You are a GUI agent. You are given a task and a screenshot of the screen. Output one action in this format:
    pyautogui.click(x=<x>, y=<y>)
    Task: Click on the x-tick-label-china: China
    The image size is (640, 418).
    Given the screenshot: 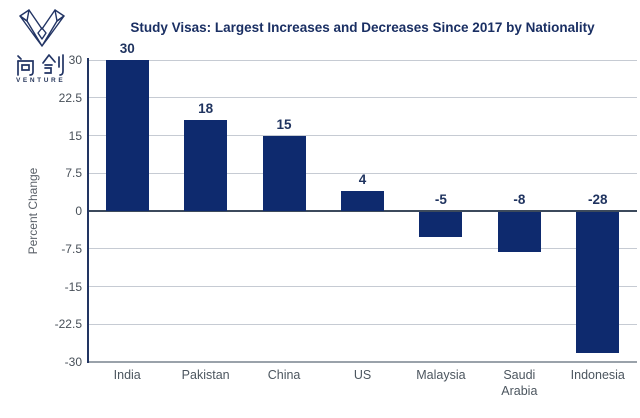 What is the action you would take?
    pyautogui.click(x=284, y=375)
    